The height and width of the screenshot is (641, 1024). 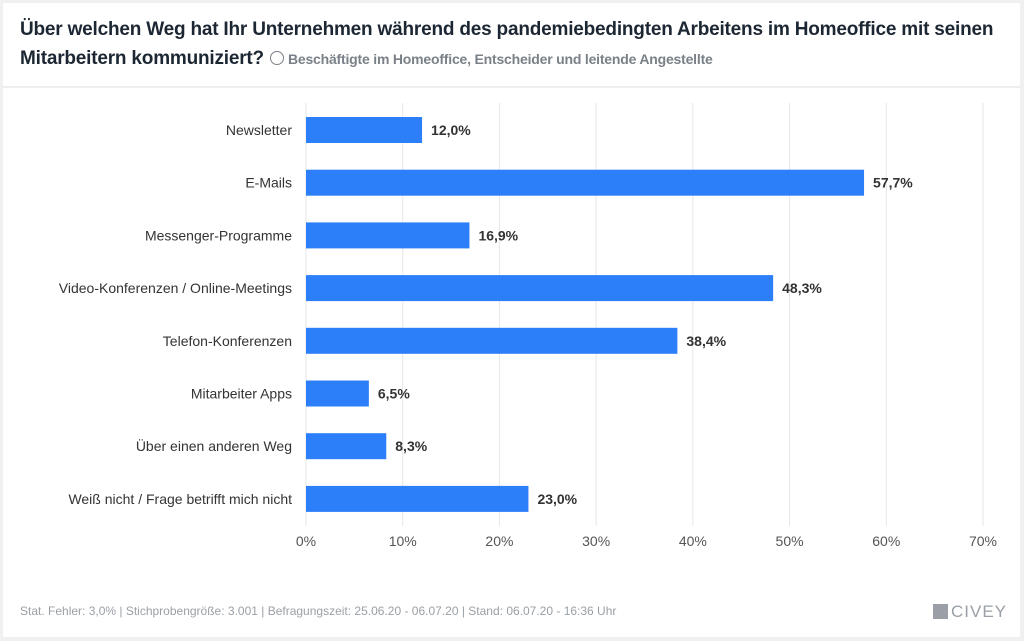 I want to click on x-tick-label: 0%, so click(x=306, y=541).